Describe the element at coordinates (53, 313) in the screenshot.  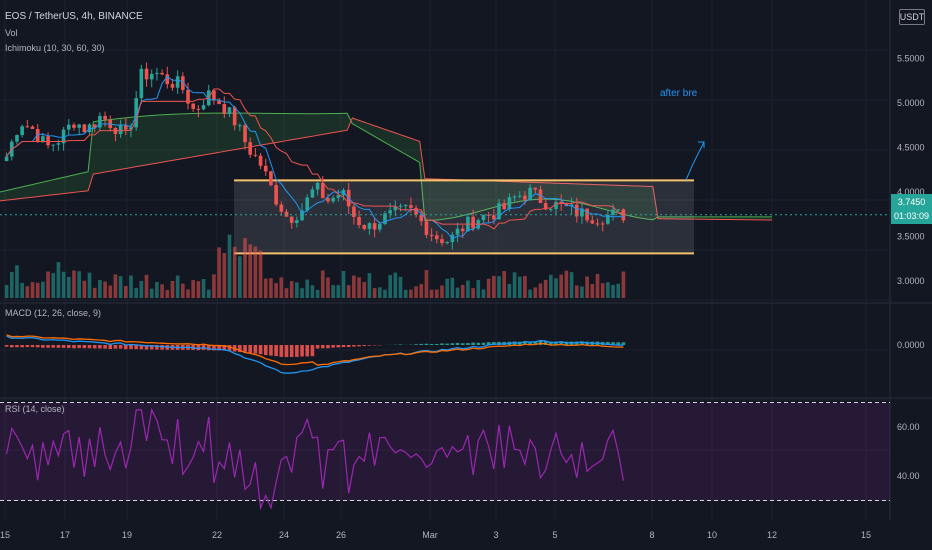
I see `macd-label: MACD (12, 26, close, 9)` at that location.